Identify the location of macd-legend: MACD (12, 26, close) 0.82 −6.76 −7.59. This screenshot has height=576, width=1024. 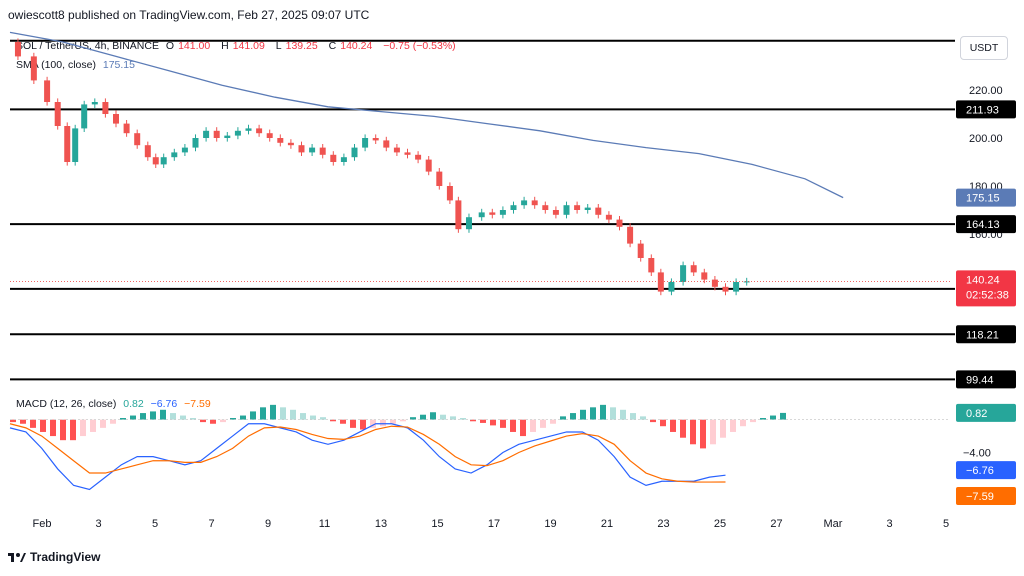
(113, 404).